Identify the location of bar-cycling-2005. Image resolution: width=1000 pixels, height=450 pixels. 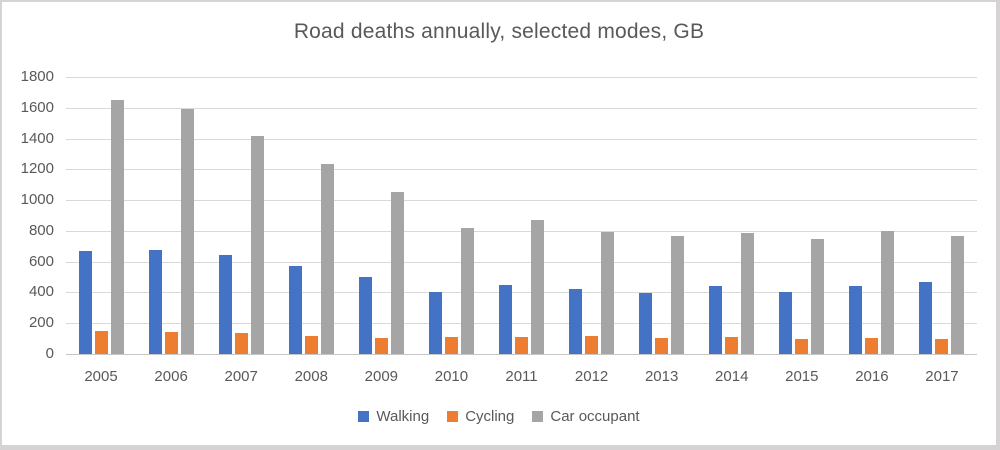
(101, 342).